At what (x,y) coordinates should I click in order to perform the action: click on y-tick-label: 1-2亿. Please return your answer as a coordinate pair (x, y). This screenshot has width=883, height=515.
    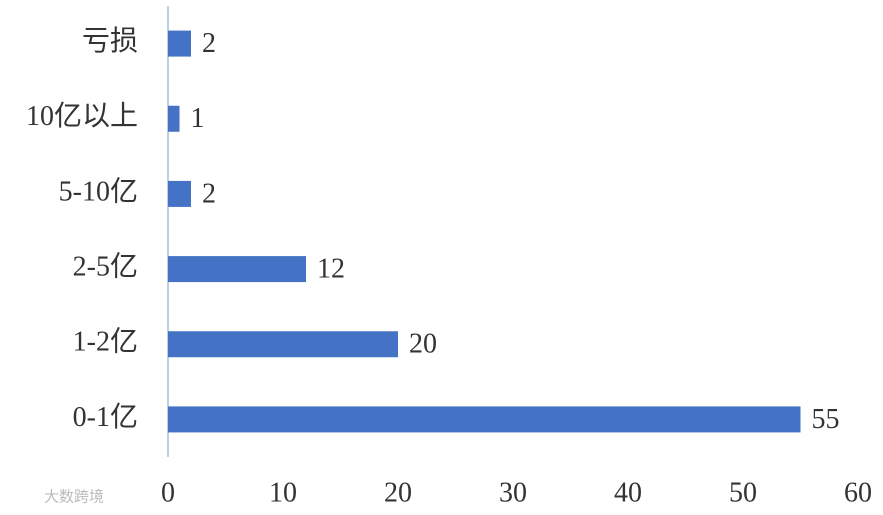
    Looking at the image, I should click on (105, 342).